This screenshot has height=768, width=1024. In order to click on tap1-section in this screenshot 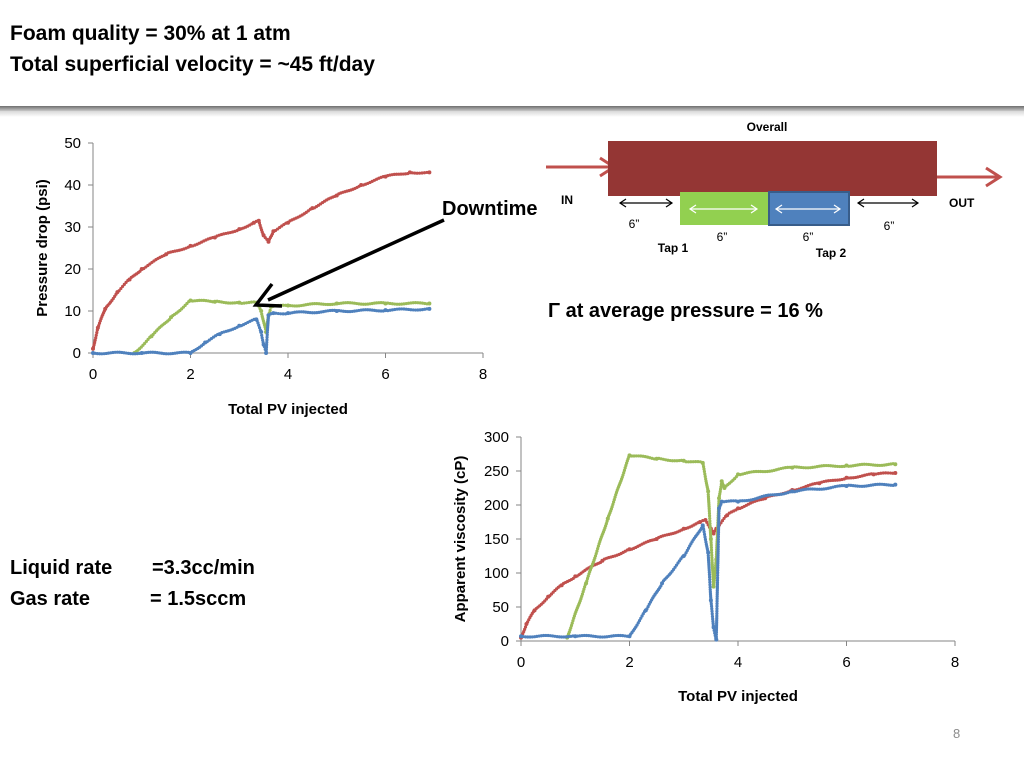, I will do `click(724, 208)`.